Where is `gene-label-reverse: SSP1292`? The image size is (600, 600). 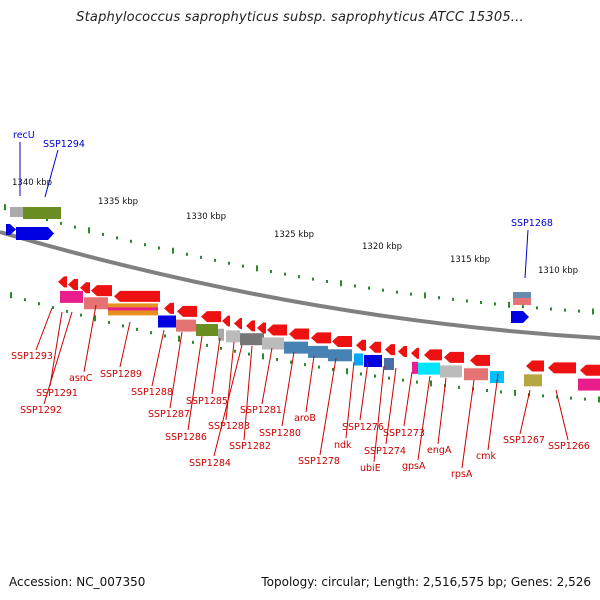
gene-label-reverse: SSP1292 is located at coordinates (41, 410).